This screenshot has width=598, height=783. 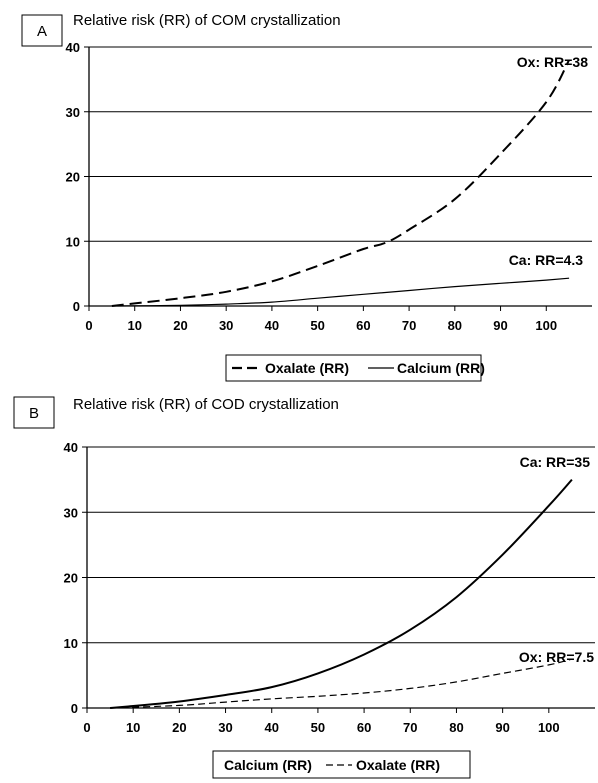 I want to click on panel-b-x-tick-label-100: 100, so click(x=549, y=727).